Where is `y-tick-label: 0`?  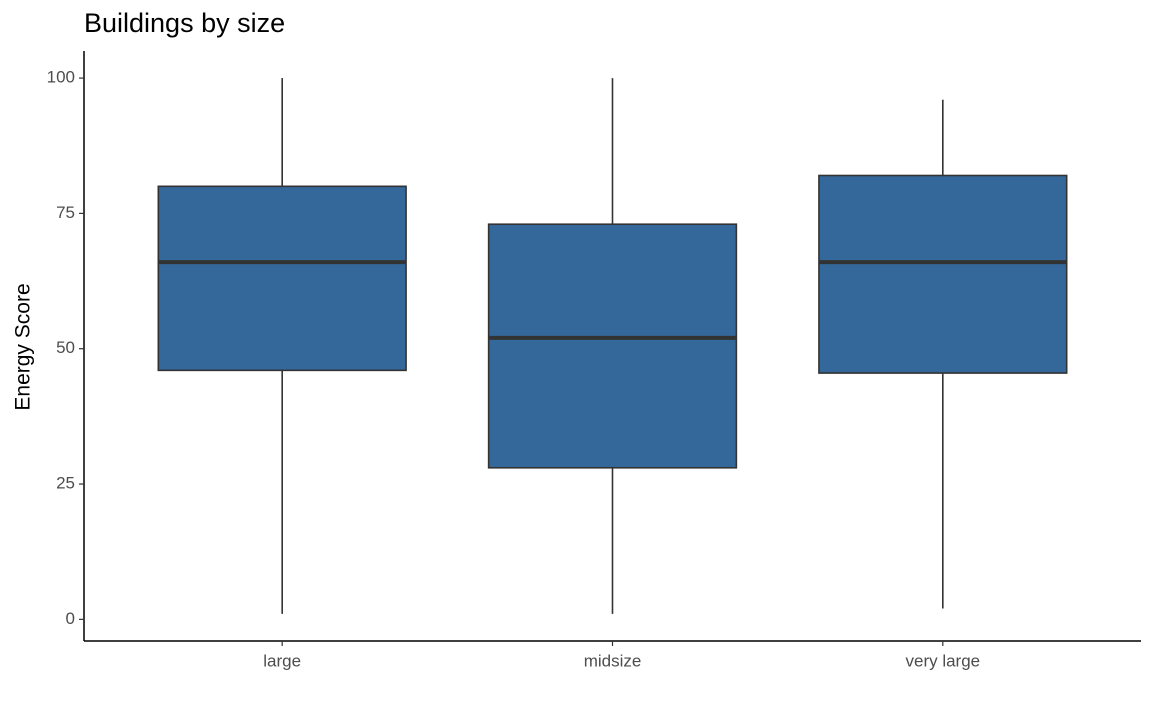
y-tick-label: 0 is located at coordinates (70, 618).